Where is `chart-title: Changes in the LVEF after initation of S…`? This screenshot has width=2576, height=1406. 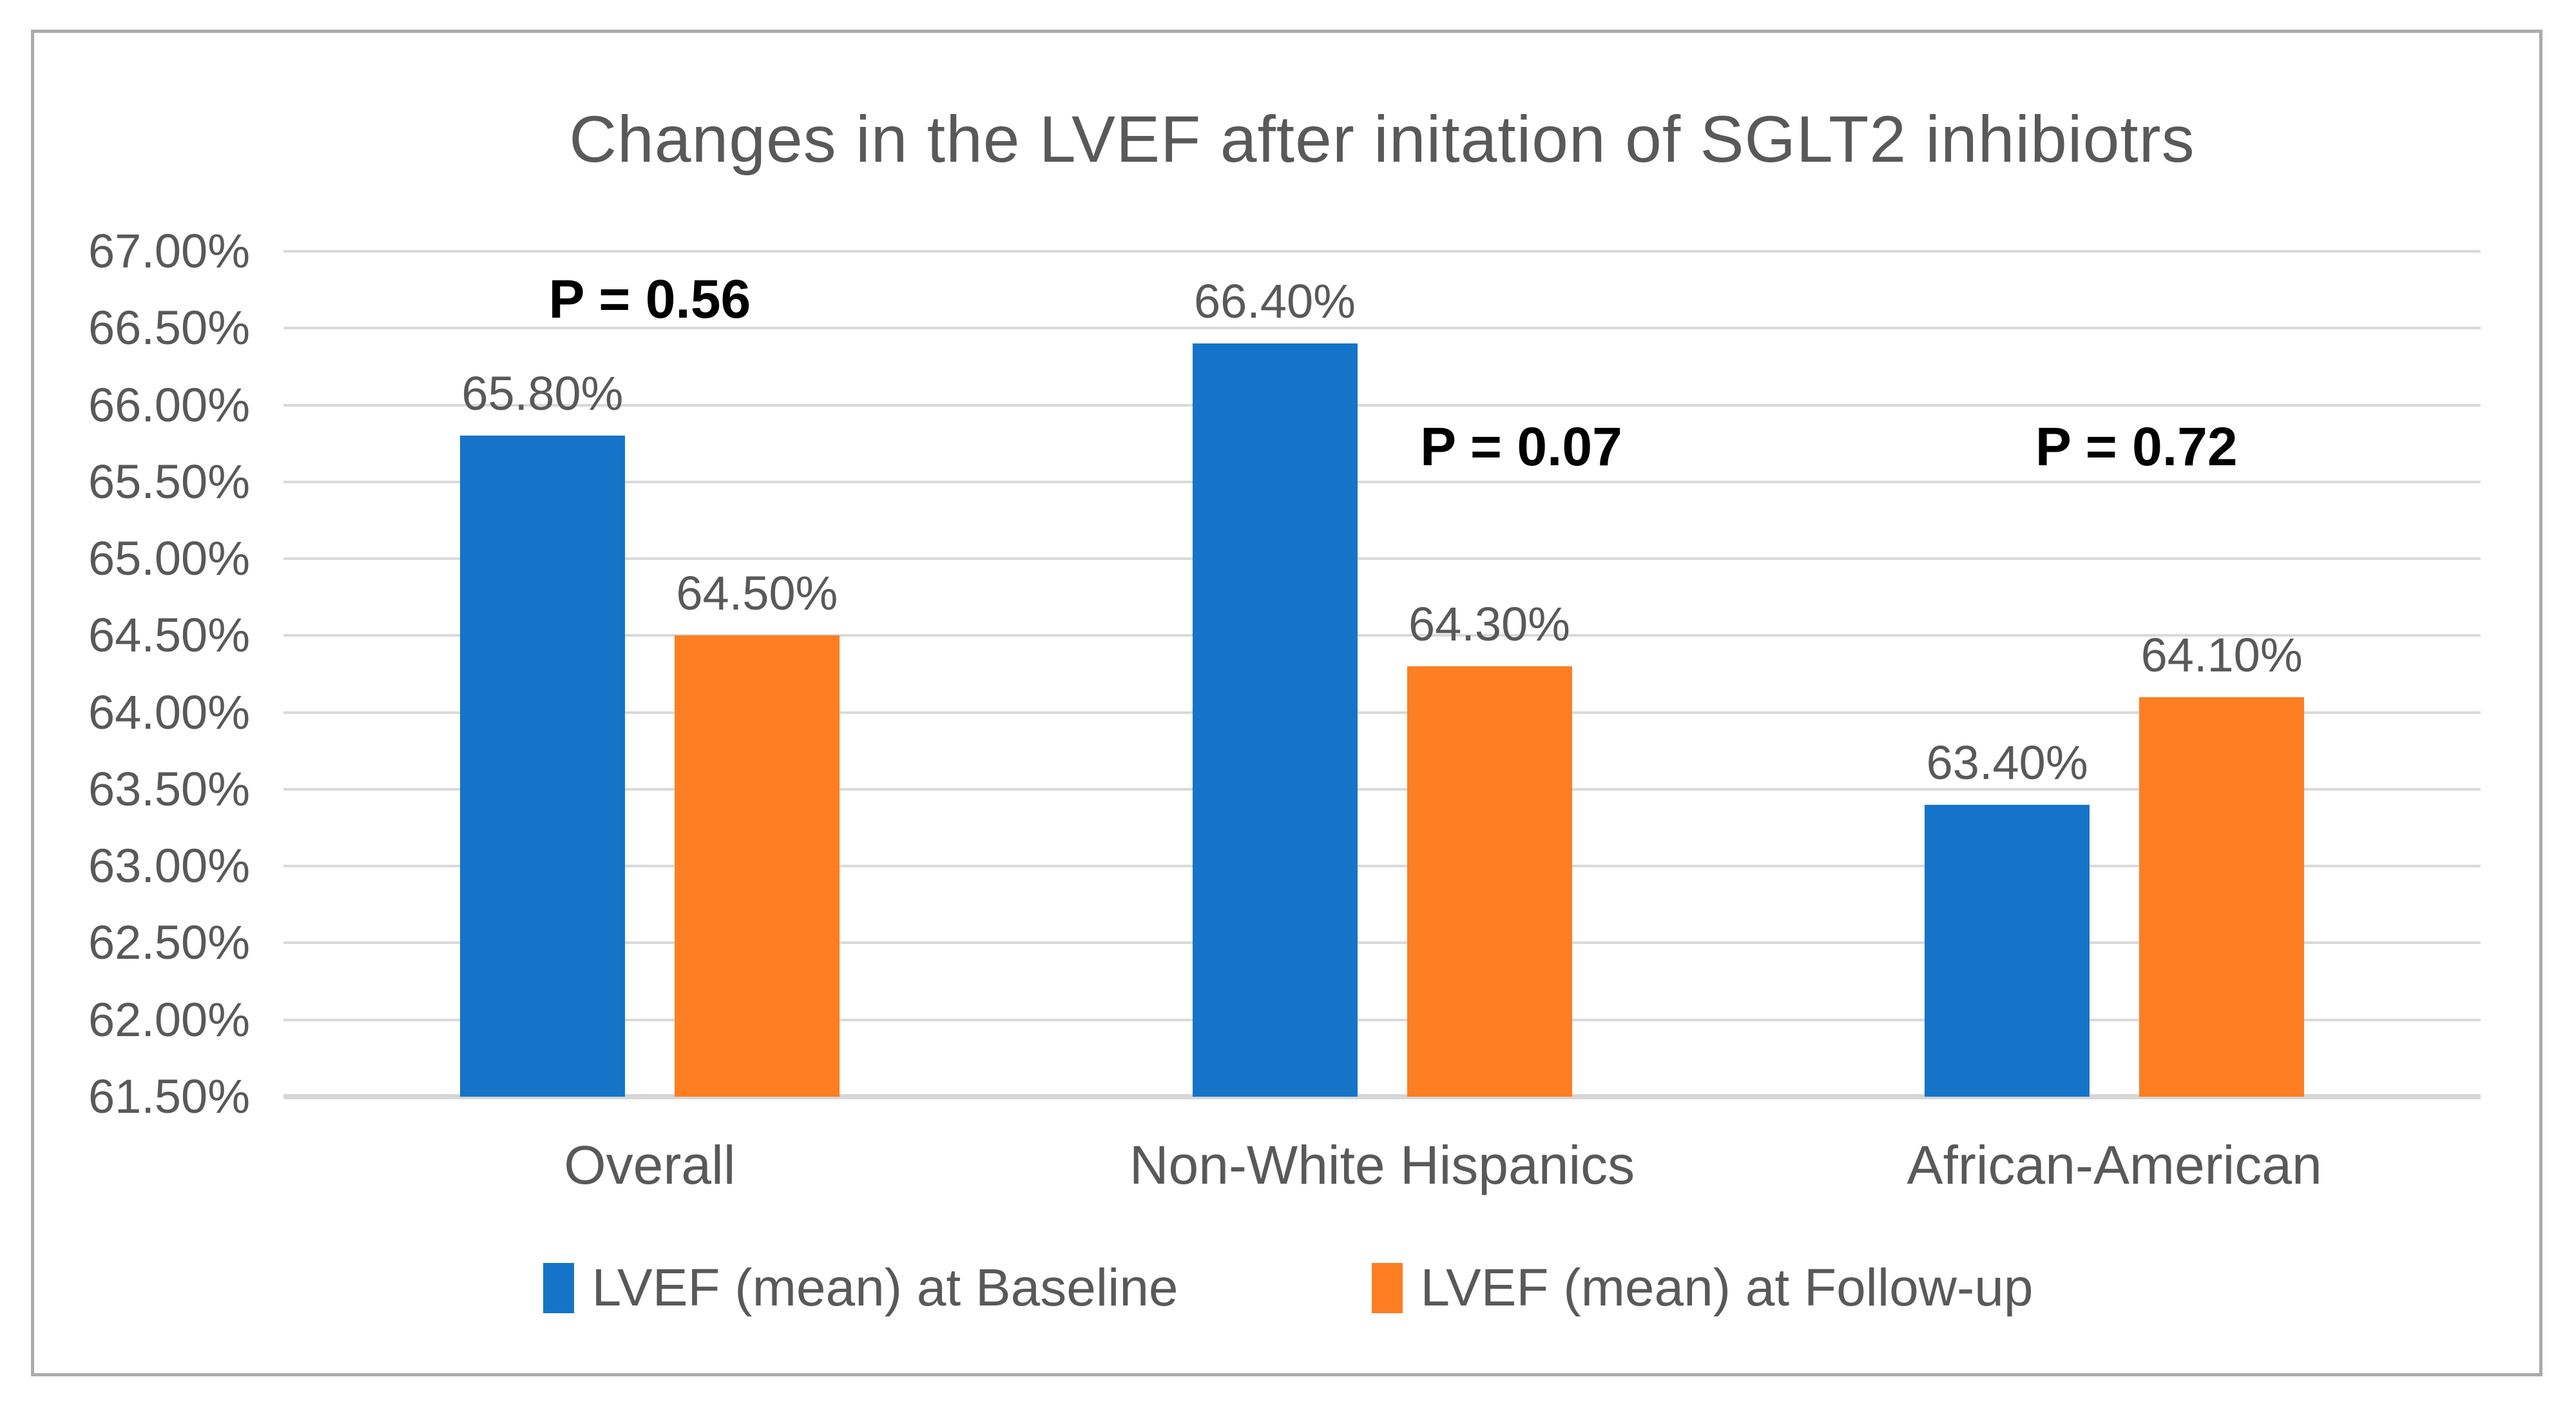 chart-title: Changes in the LVEF after initation of S… is located at coordinates (1382, 139).